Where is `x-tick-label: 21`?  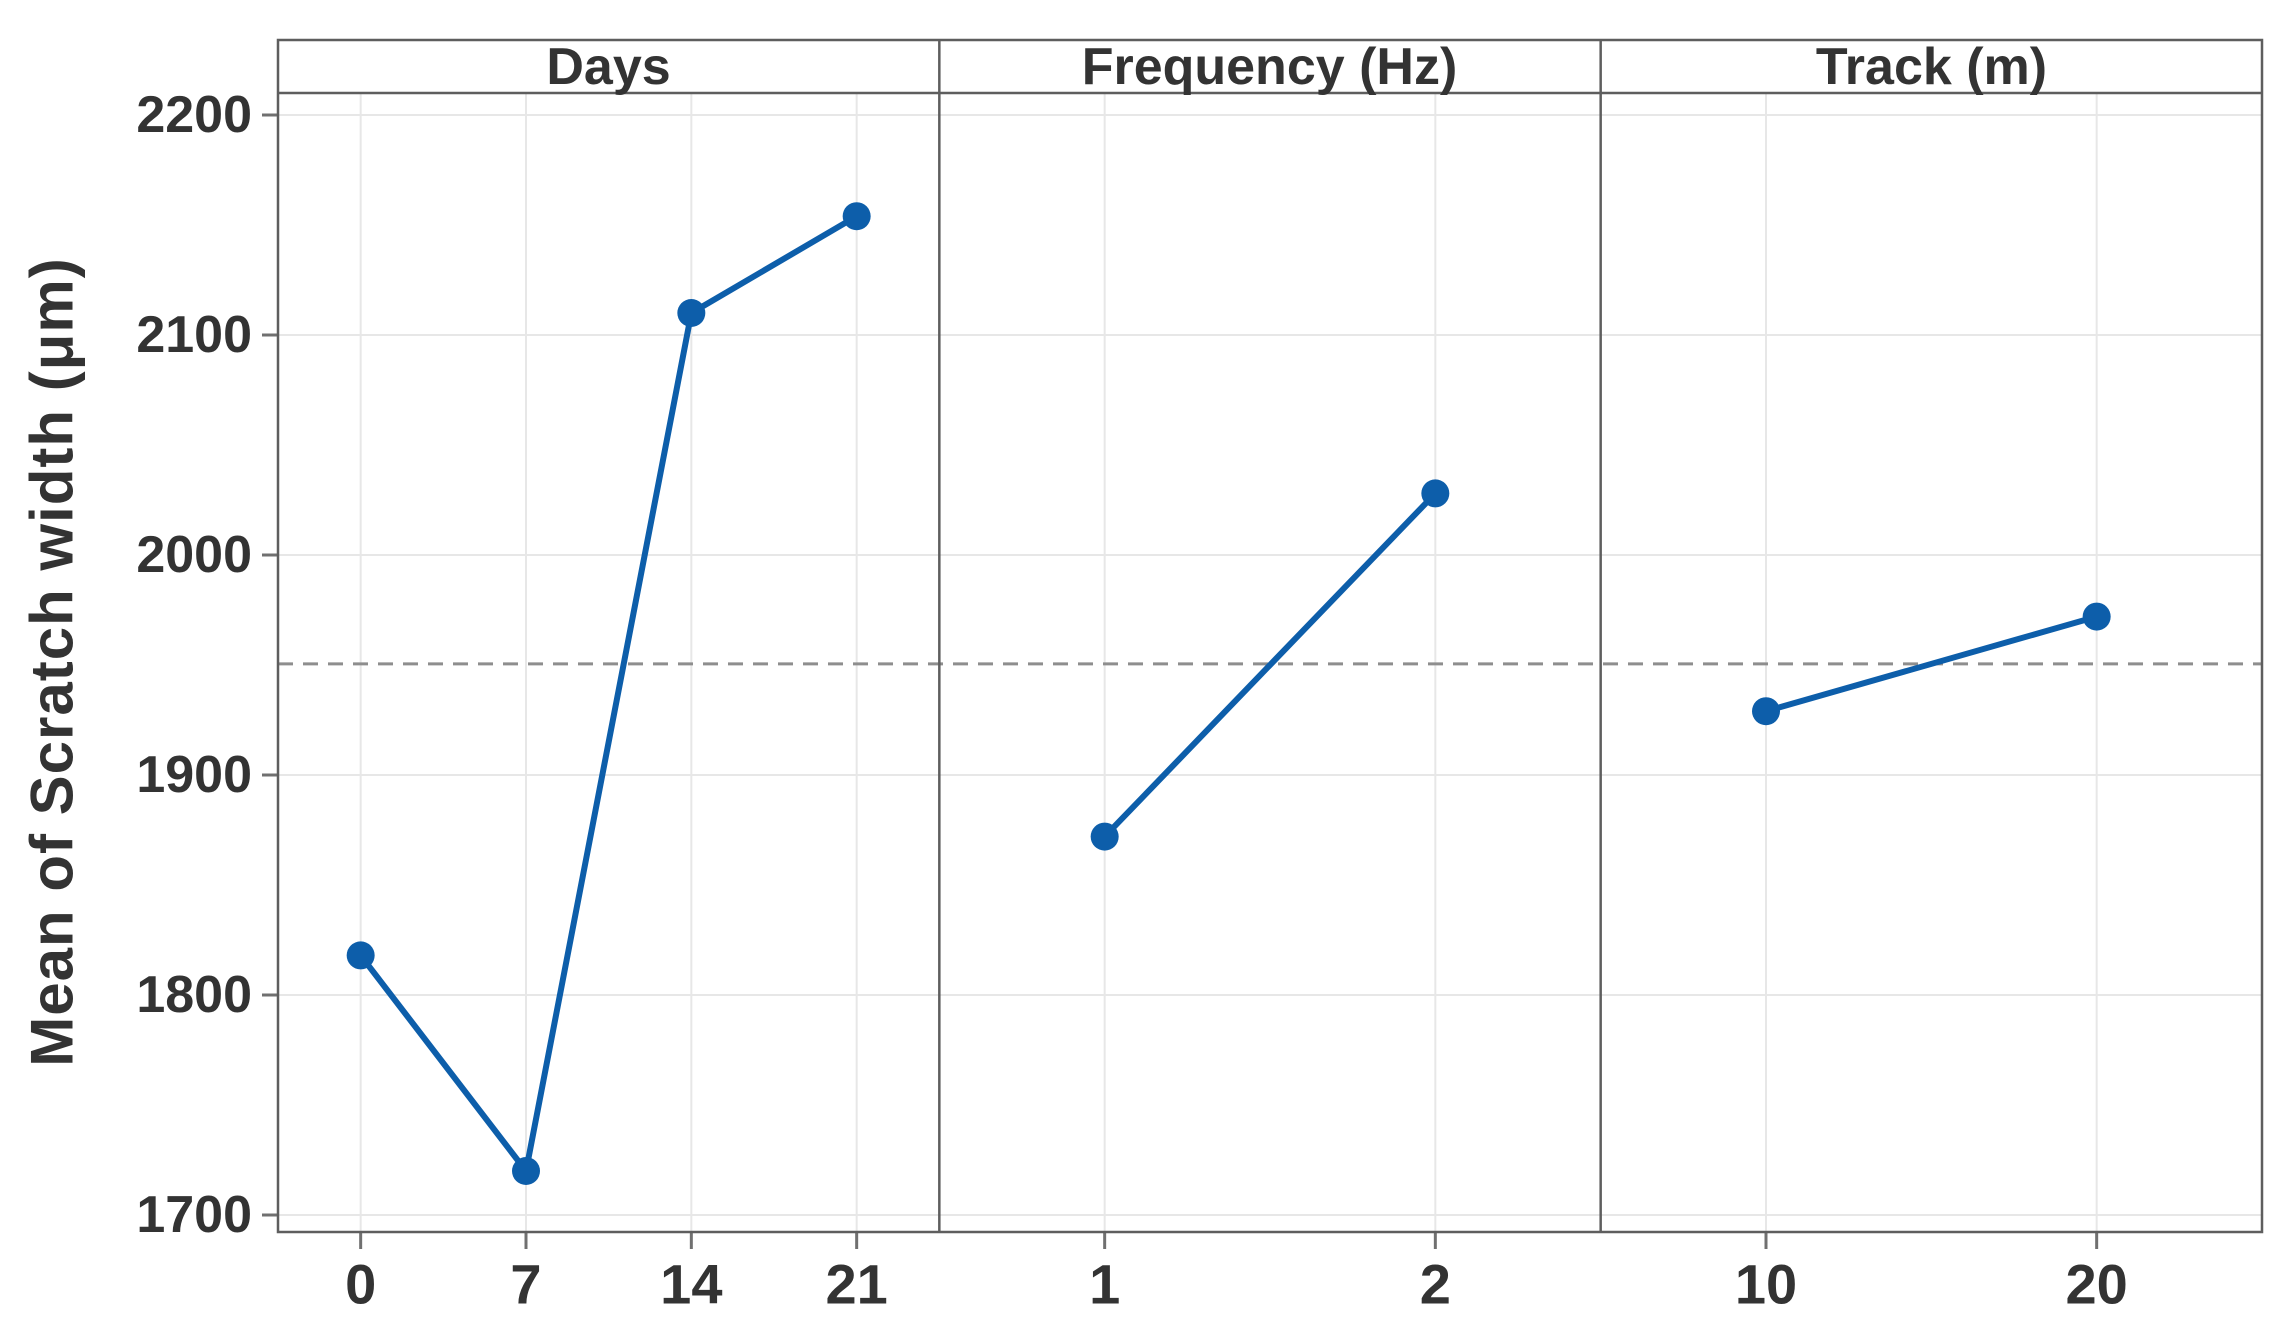 x-tick-label: 21 is located at coordinates (857, 1284).